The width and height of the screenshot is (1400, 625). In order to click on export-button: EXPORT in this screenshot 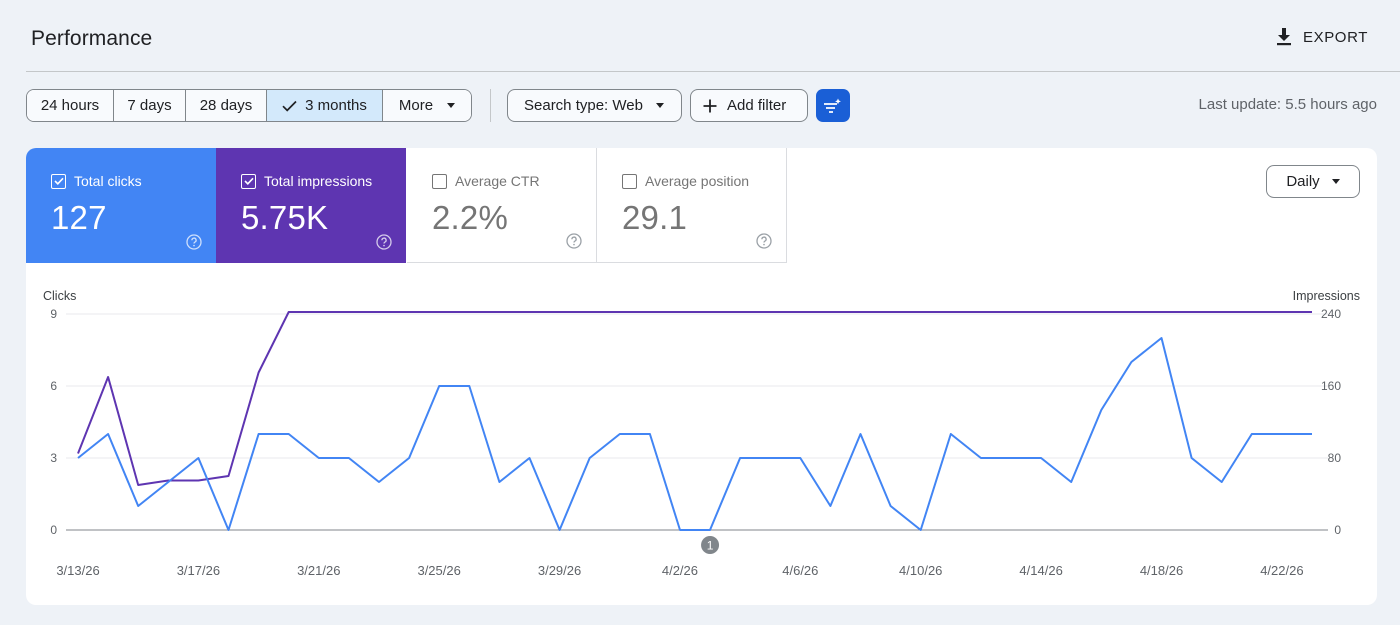, I will do `click(1322, 37)`.